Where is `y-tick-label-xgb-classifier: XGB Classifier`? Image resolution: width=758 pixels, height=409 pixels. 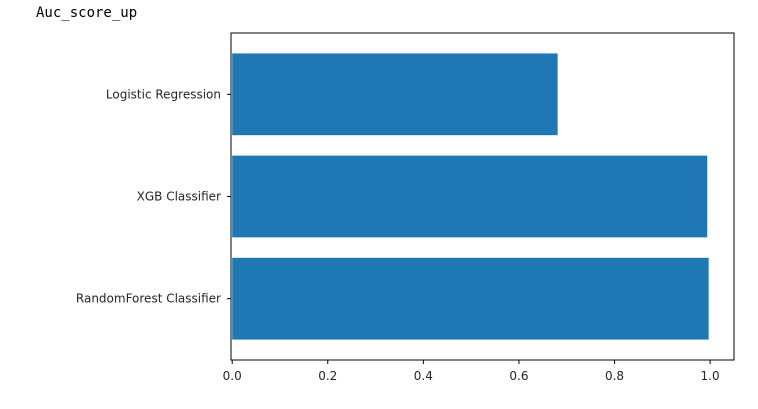 y-tick-label-xgb-classifier: XGB Classifier is located at coordinates (179, 197).